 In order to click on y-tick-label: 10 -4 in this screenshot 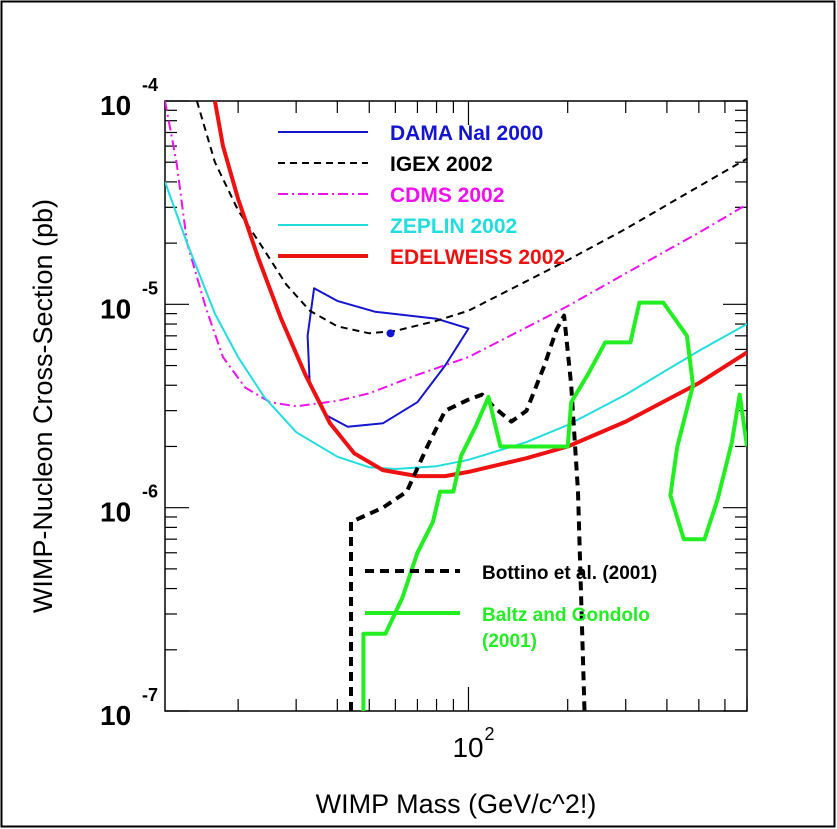, I will do `click(129, 98)`.